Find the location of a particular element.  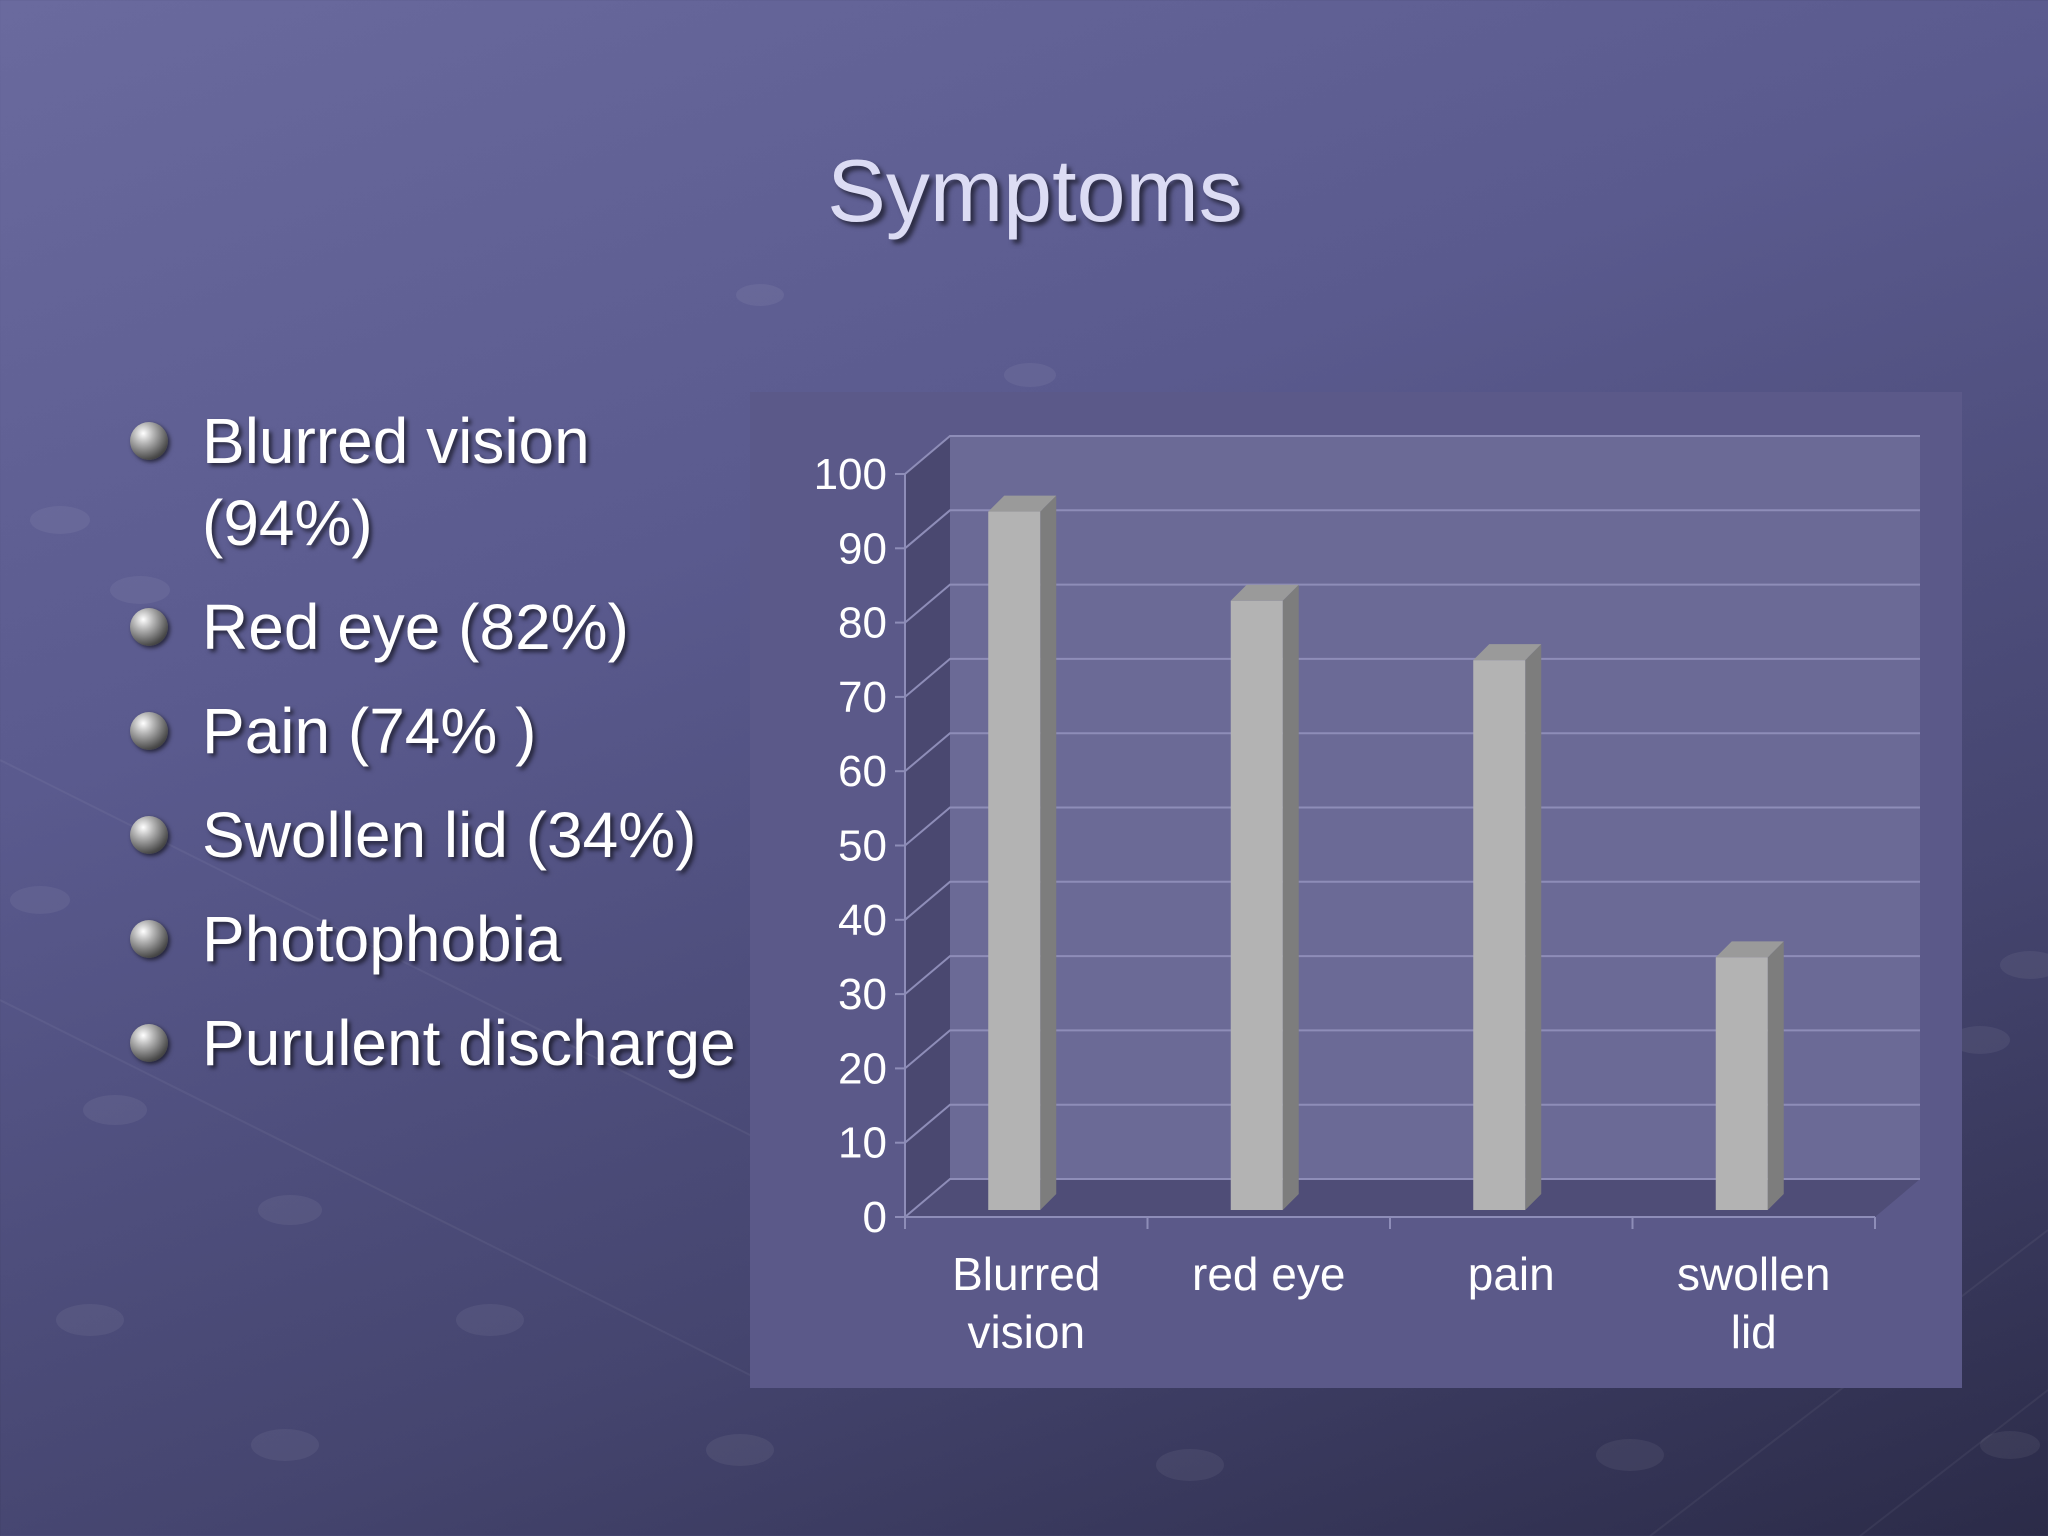

bullet-item: Pain (74% ) is located at coordinates (440, 731).